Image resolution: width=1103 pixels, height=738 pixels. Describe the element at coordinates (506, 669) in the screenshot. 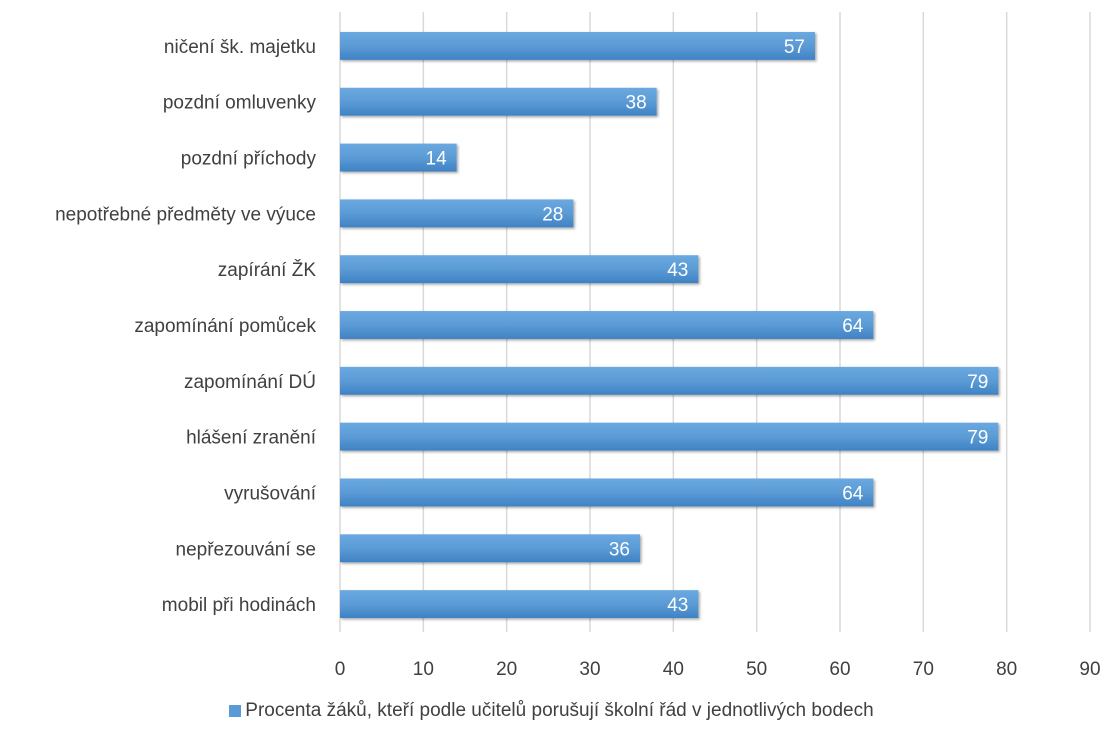

I see `x-tick-label: 20` at that location.